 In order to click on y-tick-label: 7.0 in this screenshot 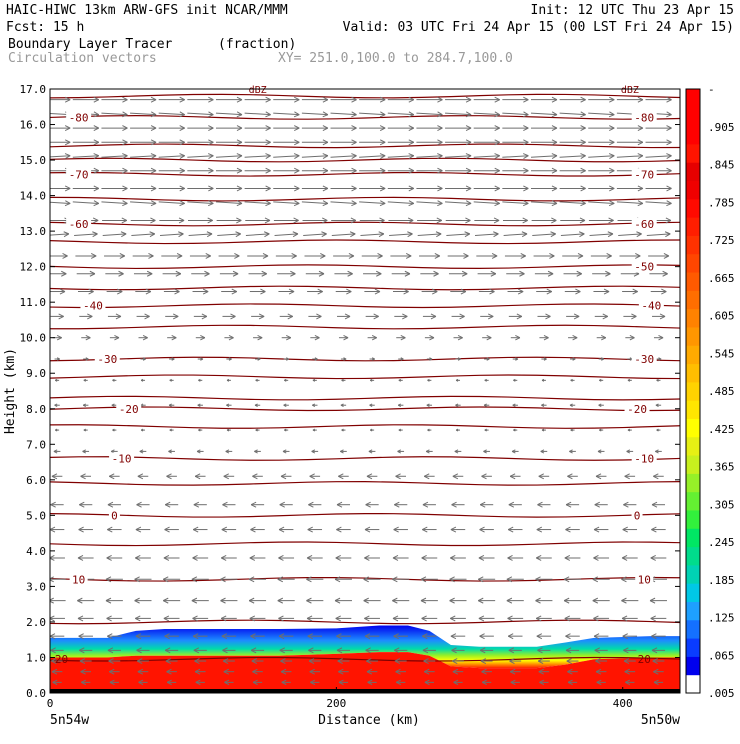, I will do `click(36, 444)`.